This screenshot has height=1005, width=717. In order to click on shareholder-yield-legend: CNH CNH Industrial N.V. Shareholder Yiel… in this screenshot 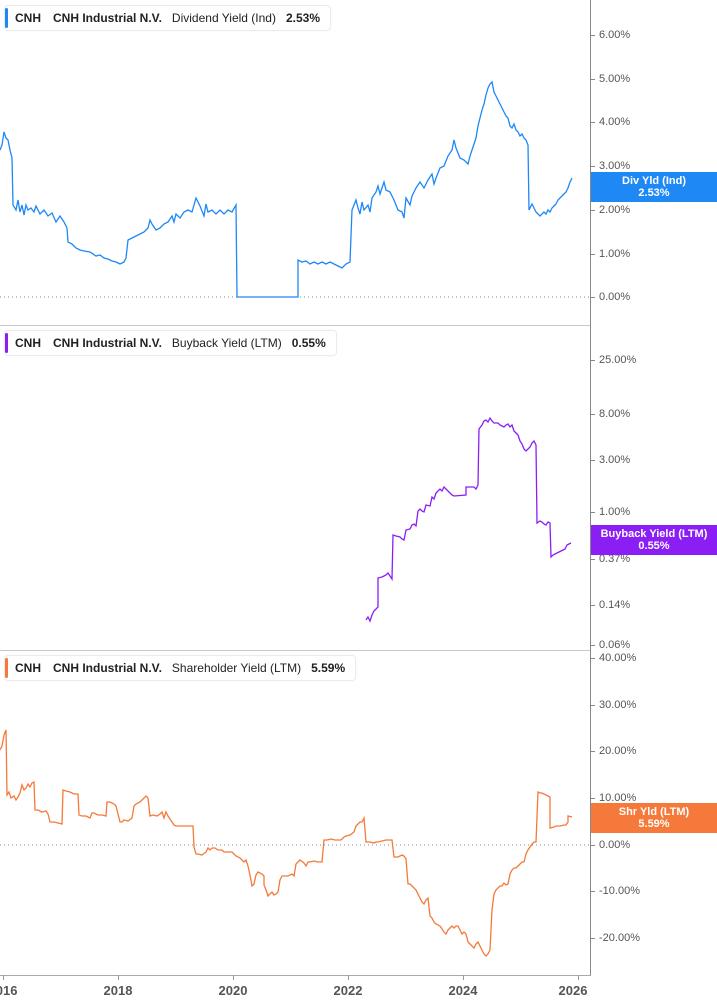, I will do `click(180, 668)`.